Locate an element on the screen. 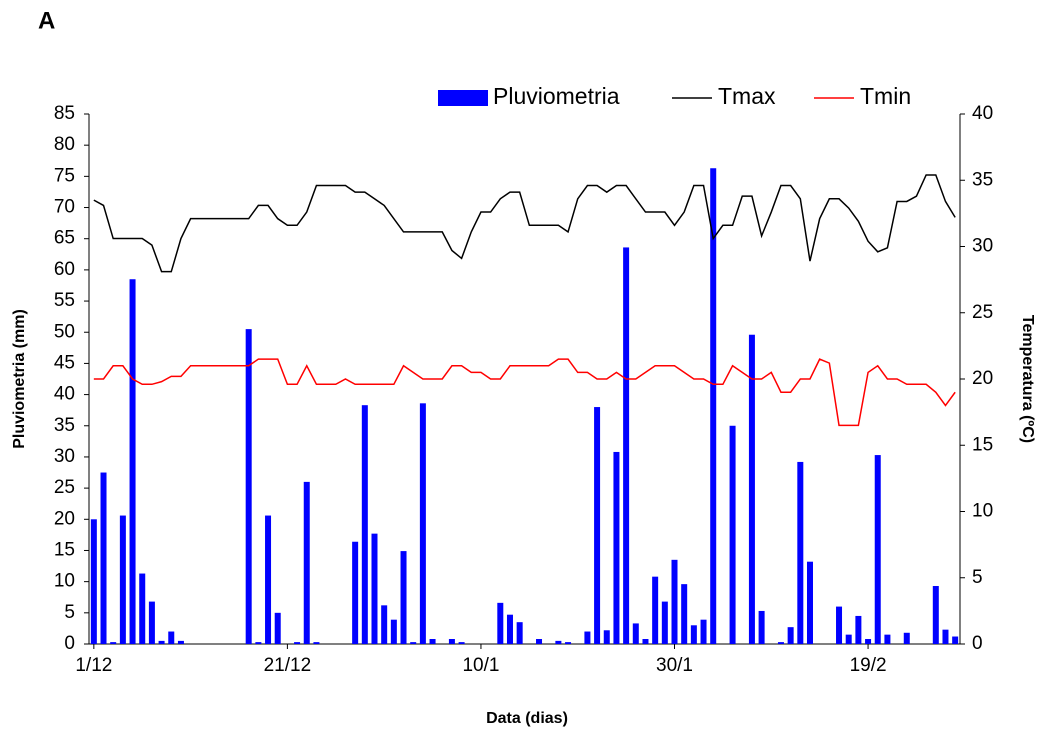 Image resolution: width=1045 pixels, height=735 pixels. y-tick-label: 10 is located at coordinates (64, 581).